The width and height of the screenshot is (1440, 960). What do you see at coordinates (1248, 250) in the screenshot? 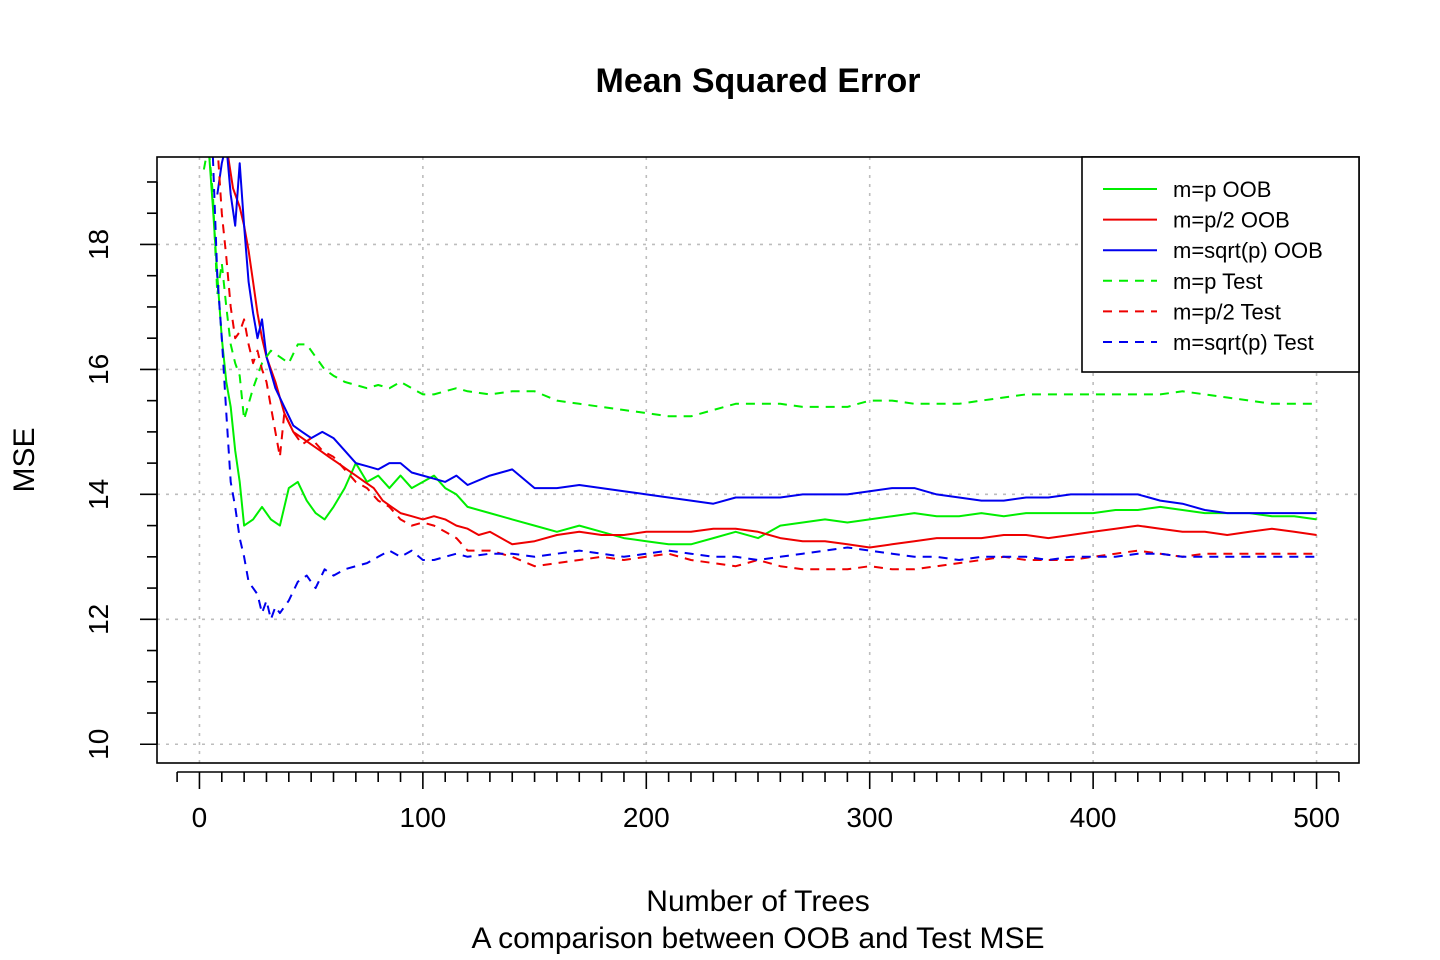
I see `legend-label: m=sqrt(p) OOB` at bounding box center [1248, 250].